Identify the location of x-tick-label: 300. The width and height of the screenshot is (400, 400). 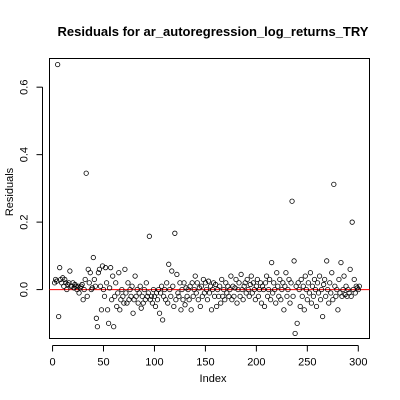
(358, 363).